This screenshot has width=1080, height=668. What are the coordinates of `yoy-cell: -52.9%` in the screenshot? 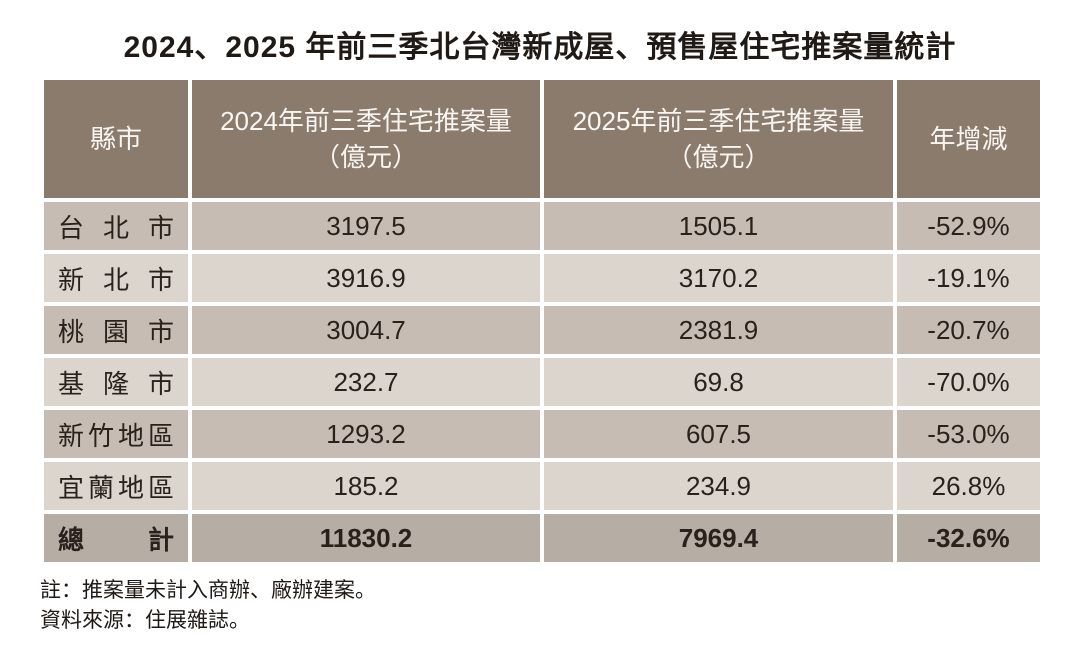 It's located at (968, 226).